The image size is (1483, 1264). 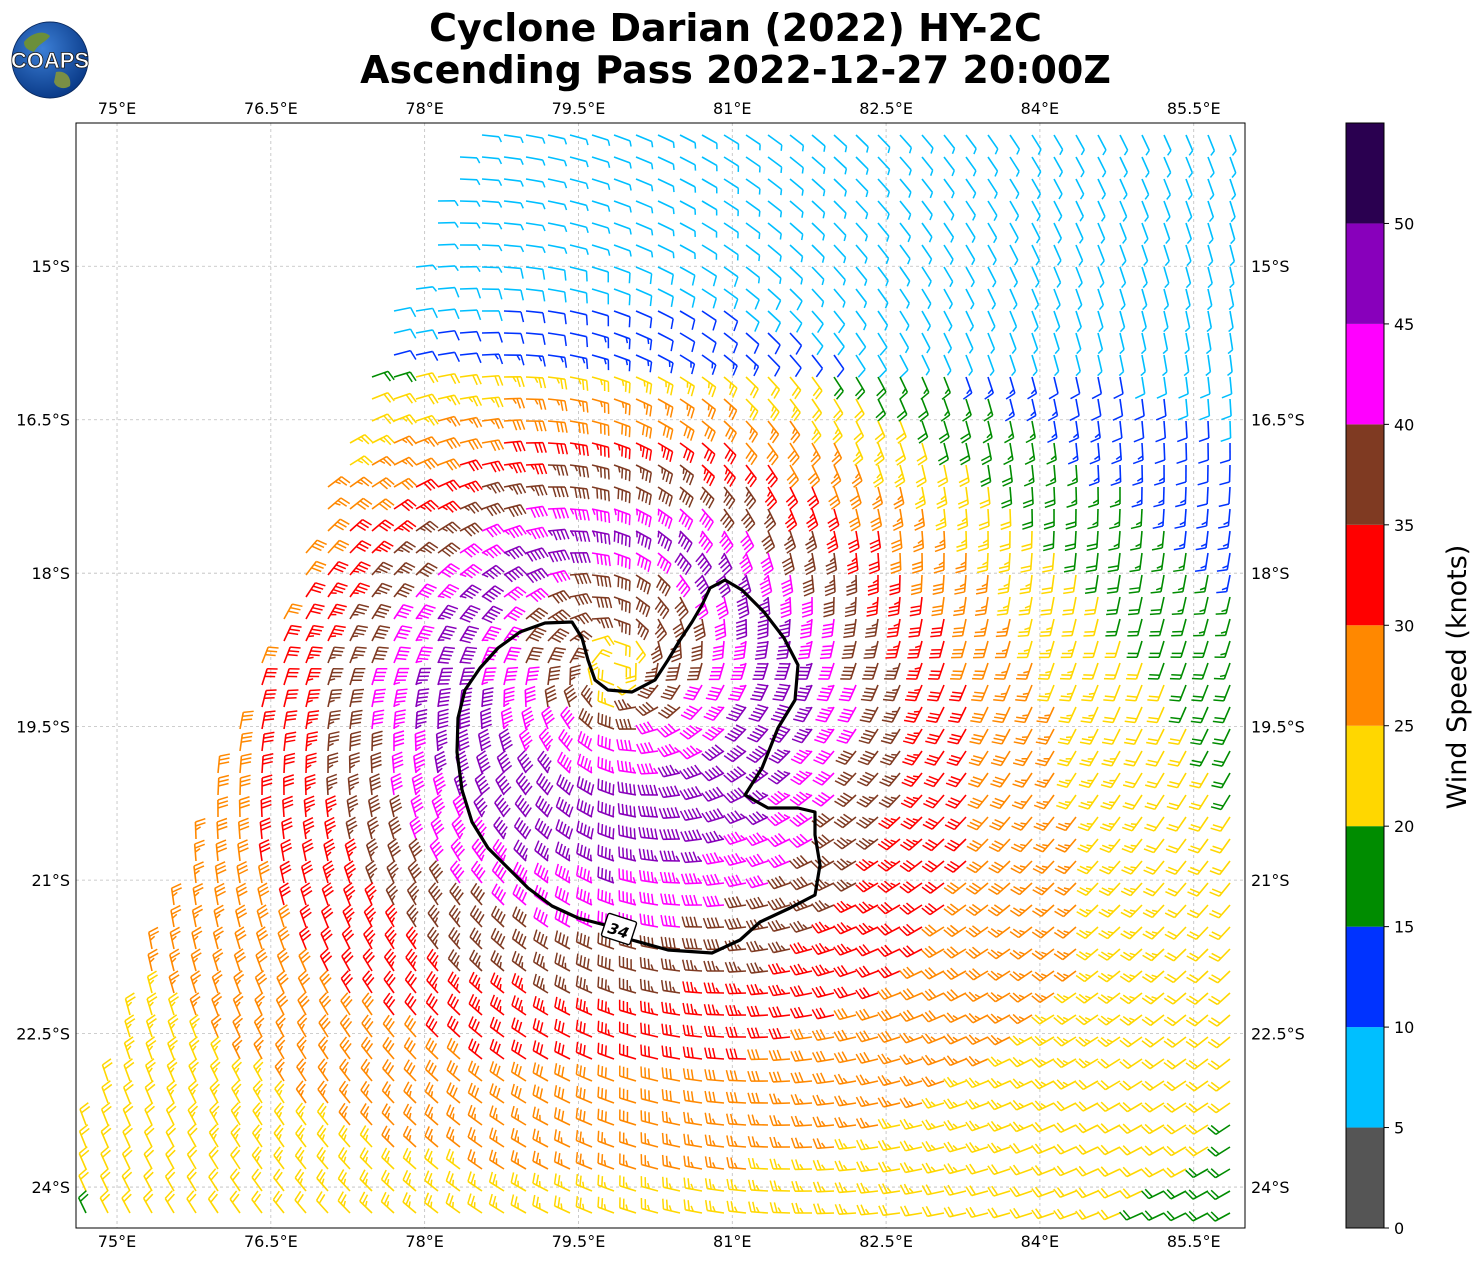 I want to click on x-tick-label: 84°E, so click(x=1040, y=108).